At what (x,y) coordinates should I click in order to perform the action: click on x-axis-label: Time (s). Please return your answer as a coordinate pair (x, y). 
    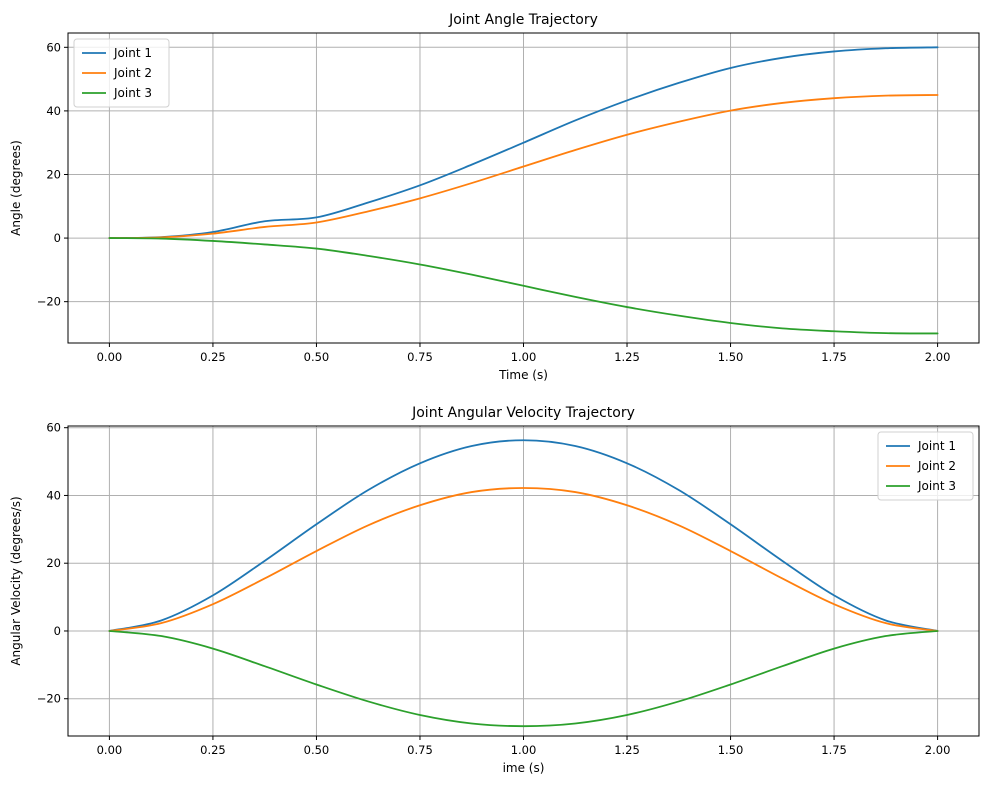
    Looking at the image, I should click on (523, 375).